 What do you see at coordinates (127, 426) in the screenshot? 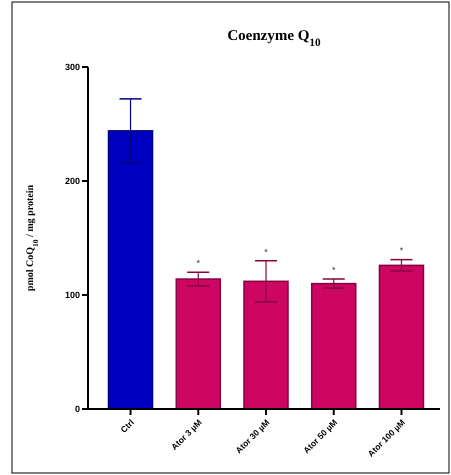
I see `x-tick-label: Ctrl` at bounding box center [127, 426].